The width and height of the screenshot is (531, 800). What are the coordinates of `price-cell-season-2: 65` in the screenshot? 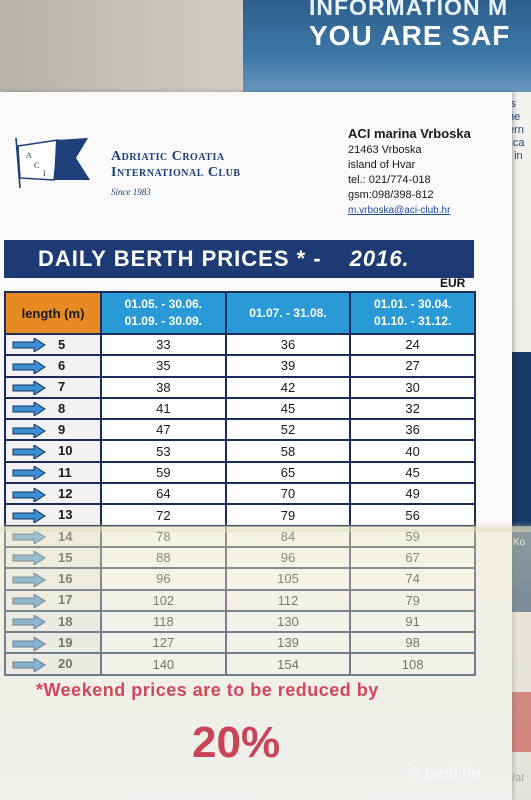 It's located at (288, 472).